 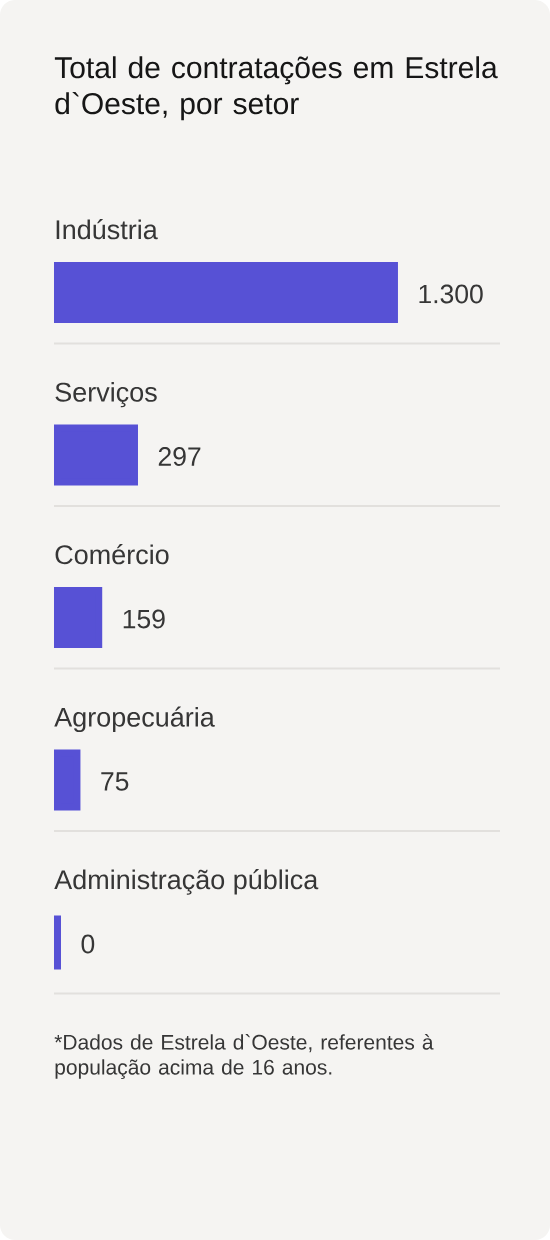 What do you see at coordinates (451, 294) in the screenshot?
I see `data-label: 1.300` at bounding box center [451, 294].